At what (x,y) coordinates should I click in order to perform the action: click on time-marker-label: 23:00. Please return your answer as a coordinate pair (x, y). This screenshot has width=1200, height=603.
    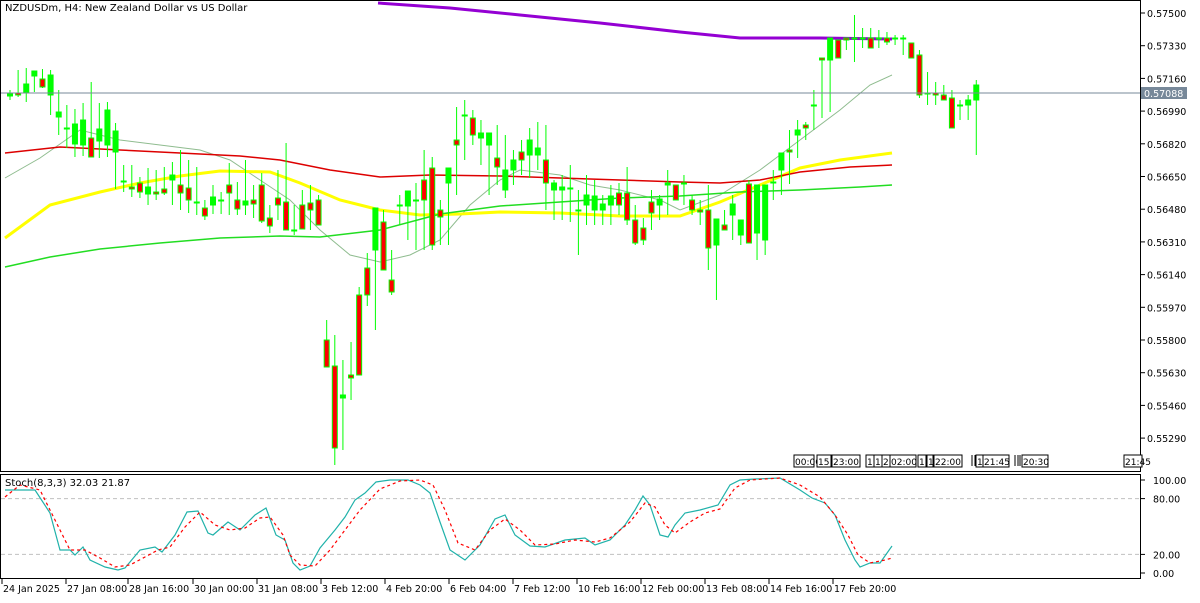
    Looking at the image, I should click on (846, 463).